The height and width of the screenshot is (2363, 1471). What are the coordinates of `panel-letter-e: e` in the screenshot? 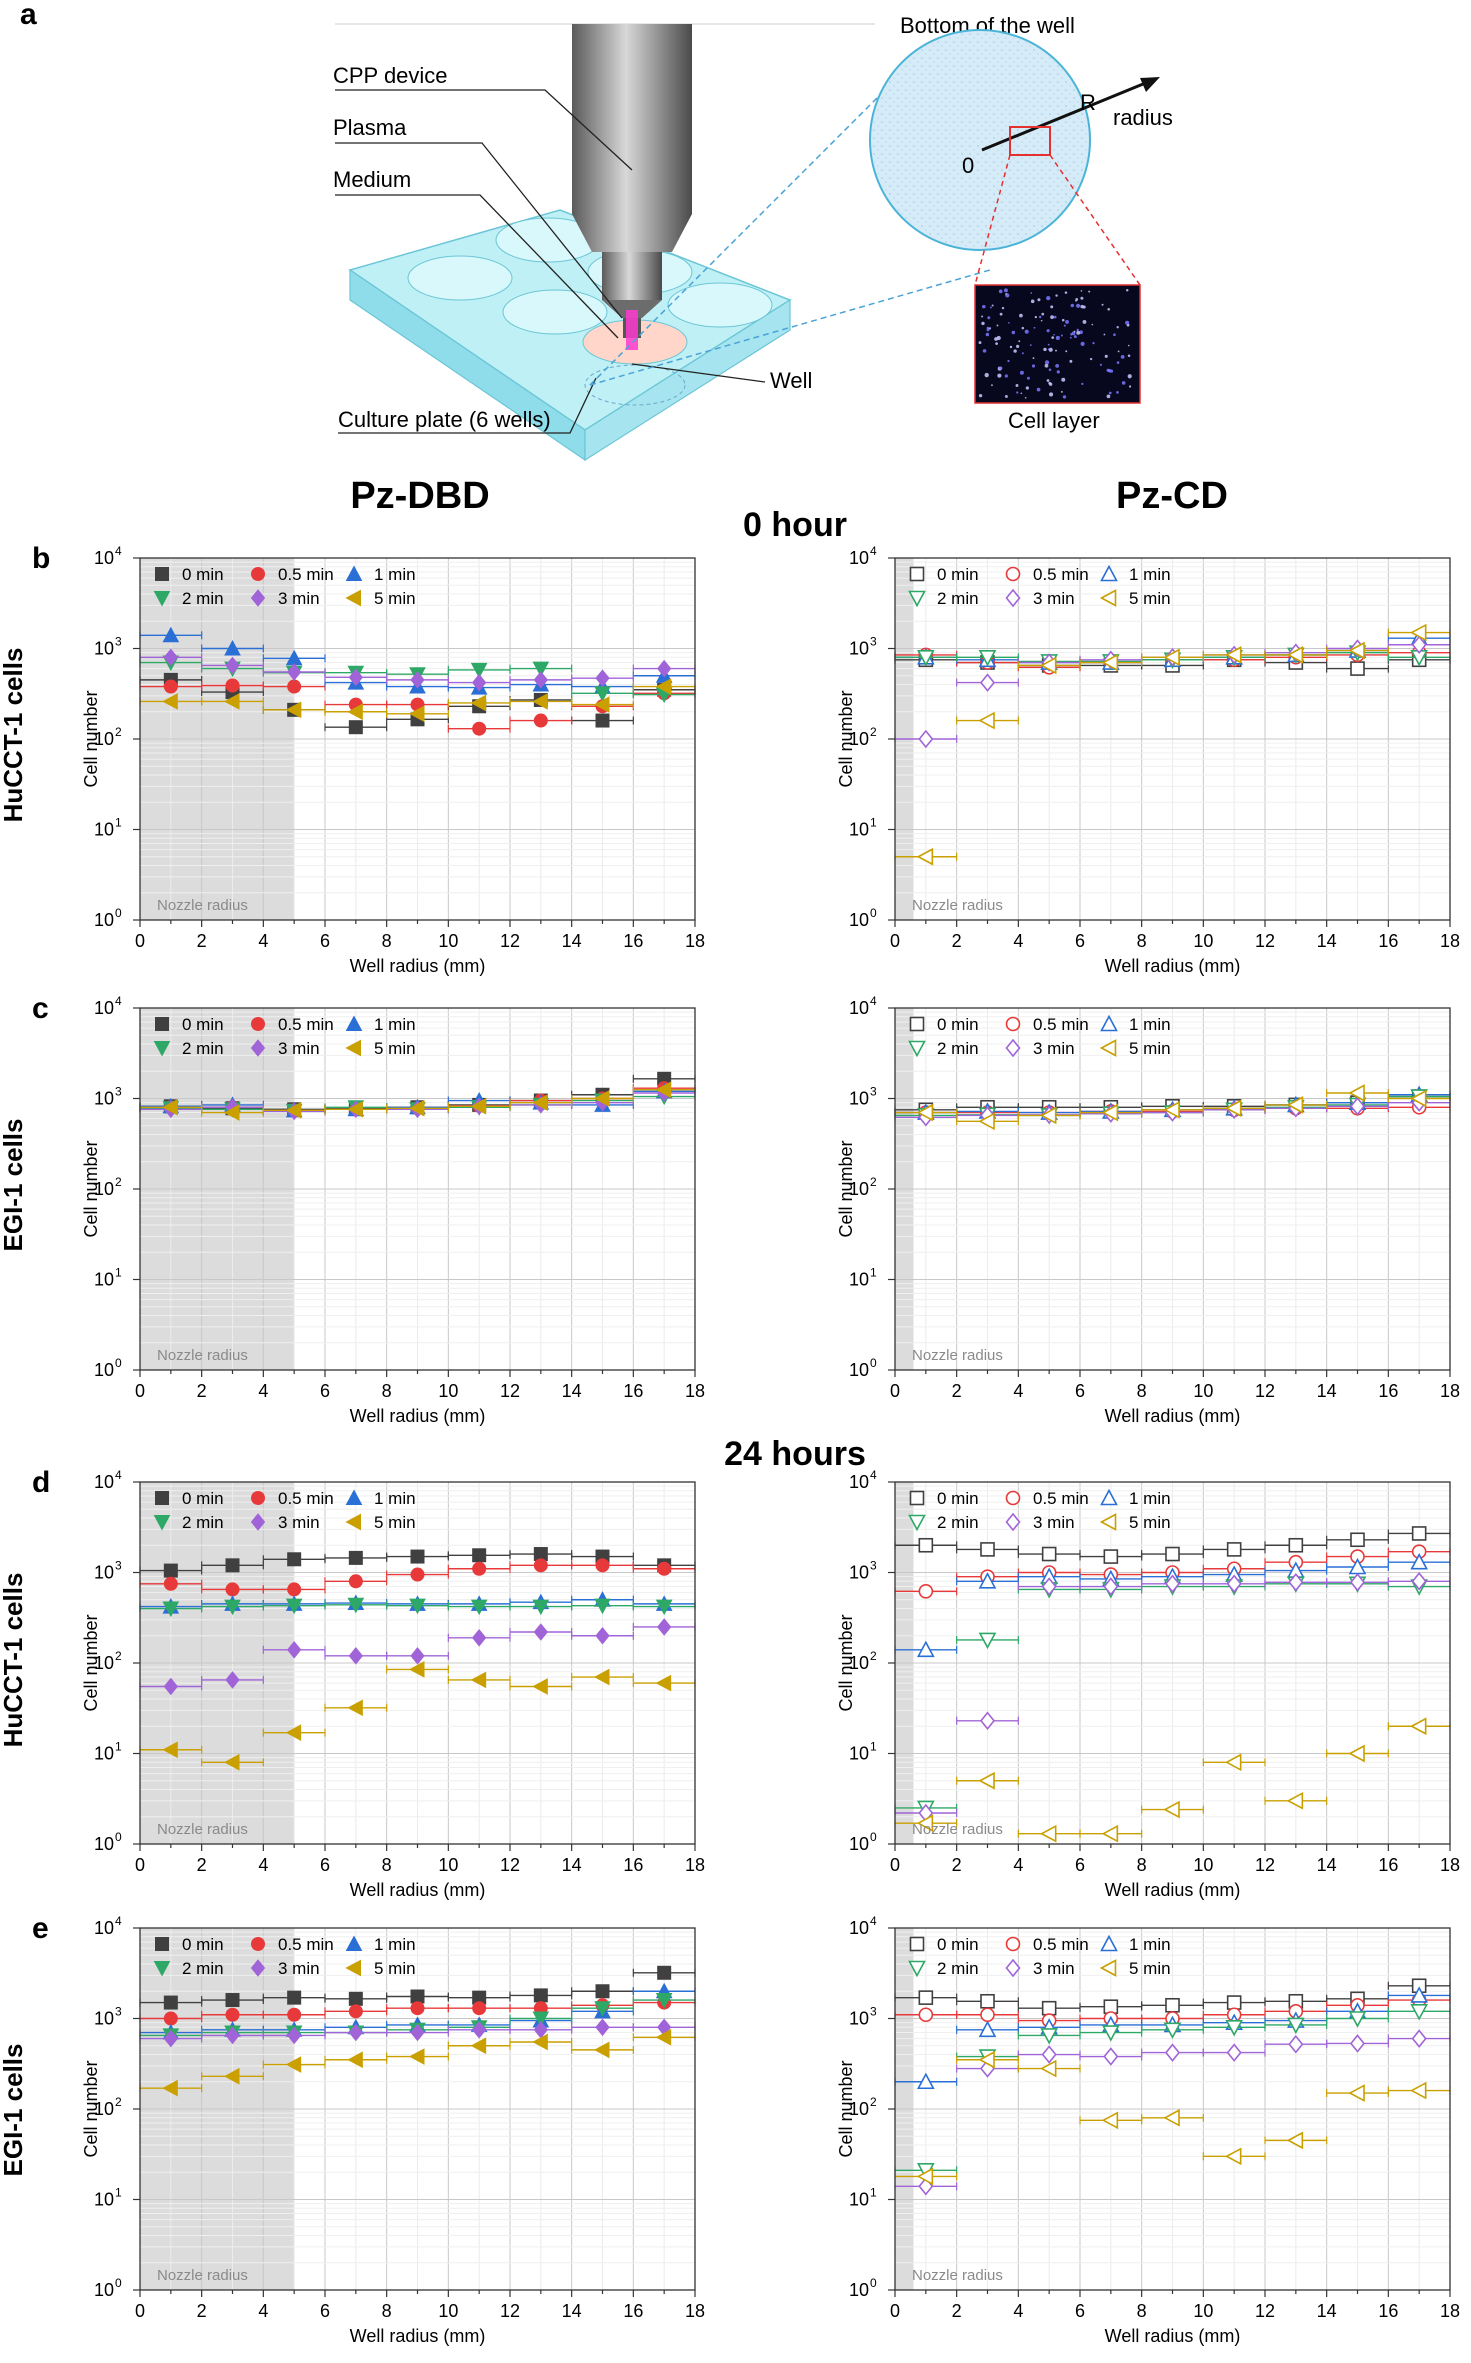 It's located at (40, 1928).